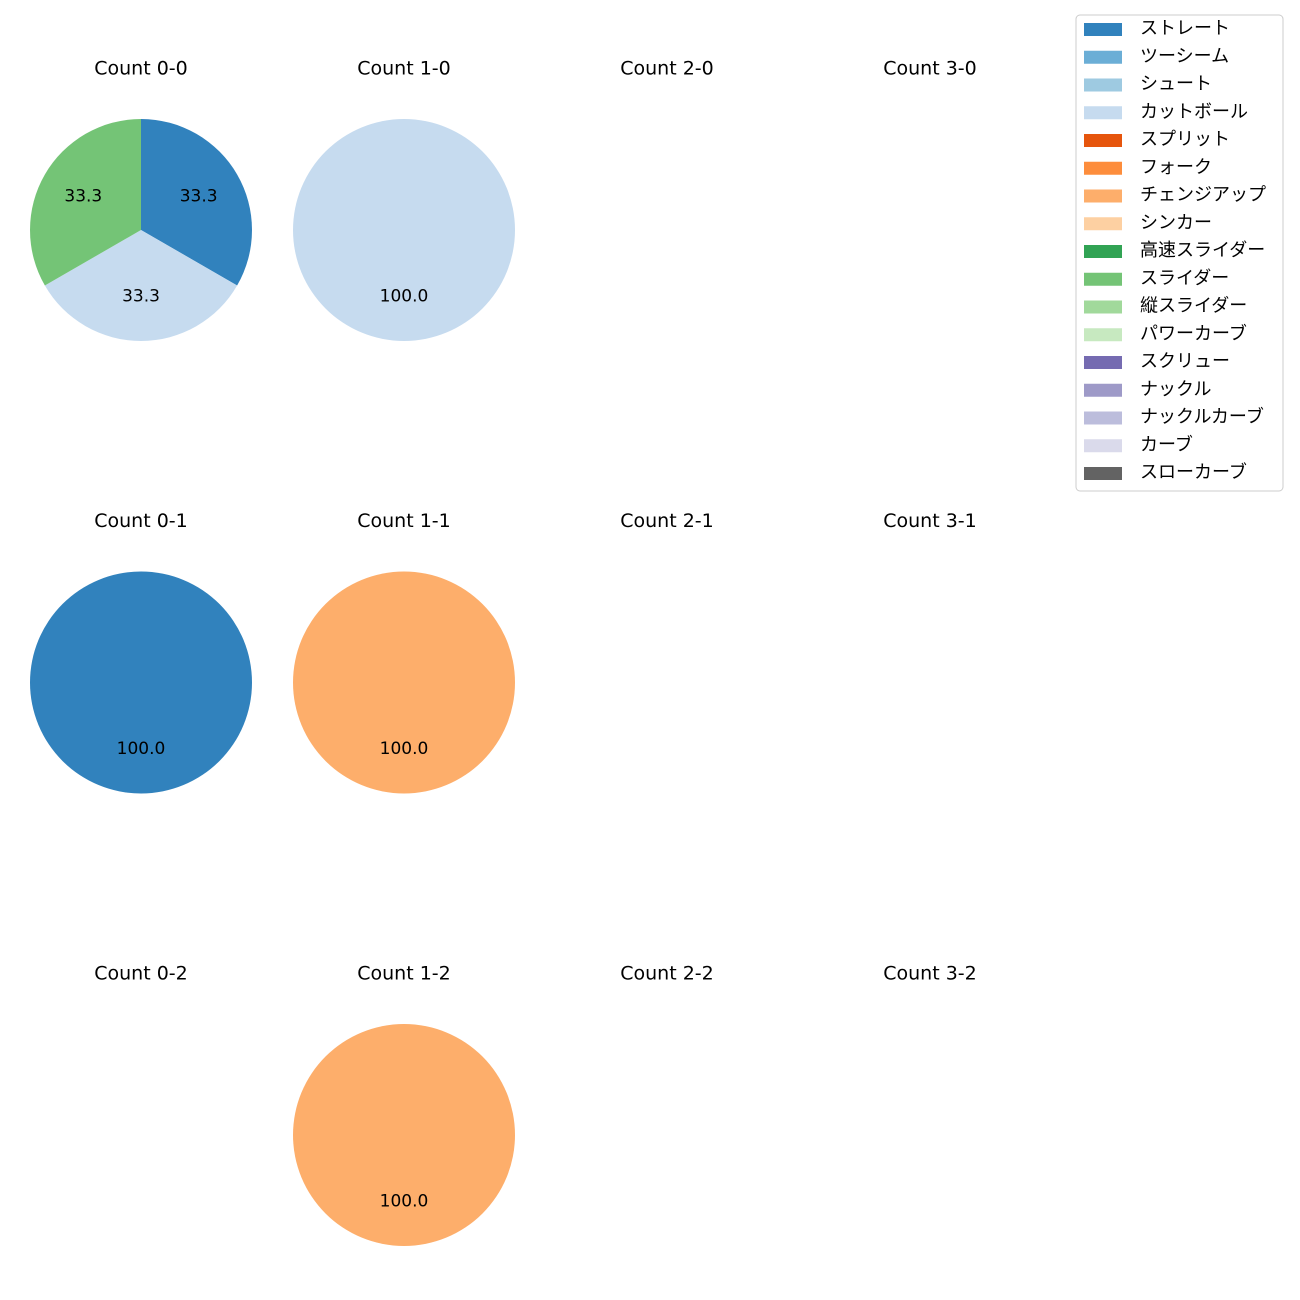 The image size is (1300, 1300). Describe the element at coordinates (667, 974) in the screenshot. I see `chart-title: Count 2-2` at that location.